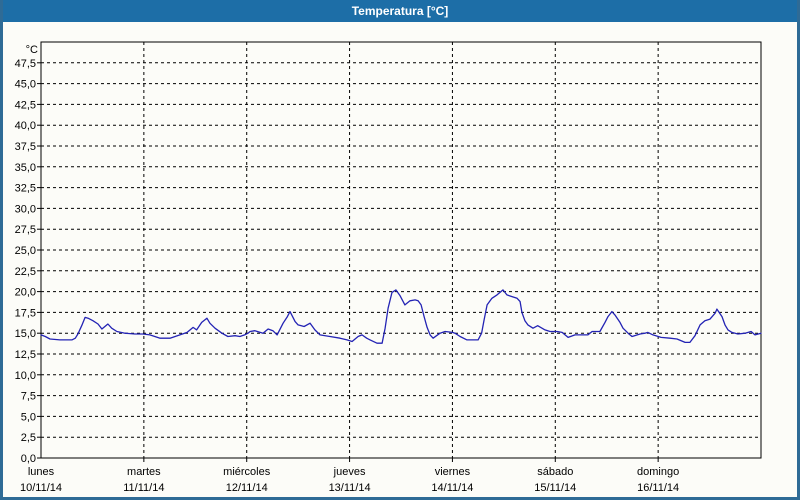 The image size is (800, 500). I want to click on title-bar: Temperatura [°C], so click(400, 11).